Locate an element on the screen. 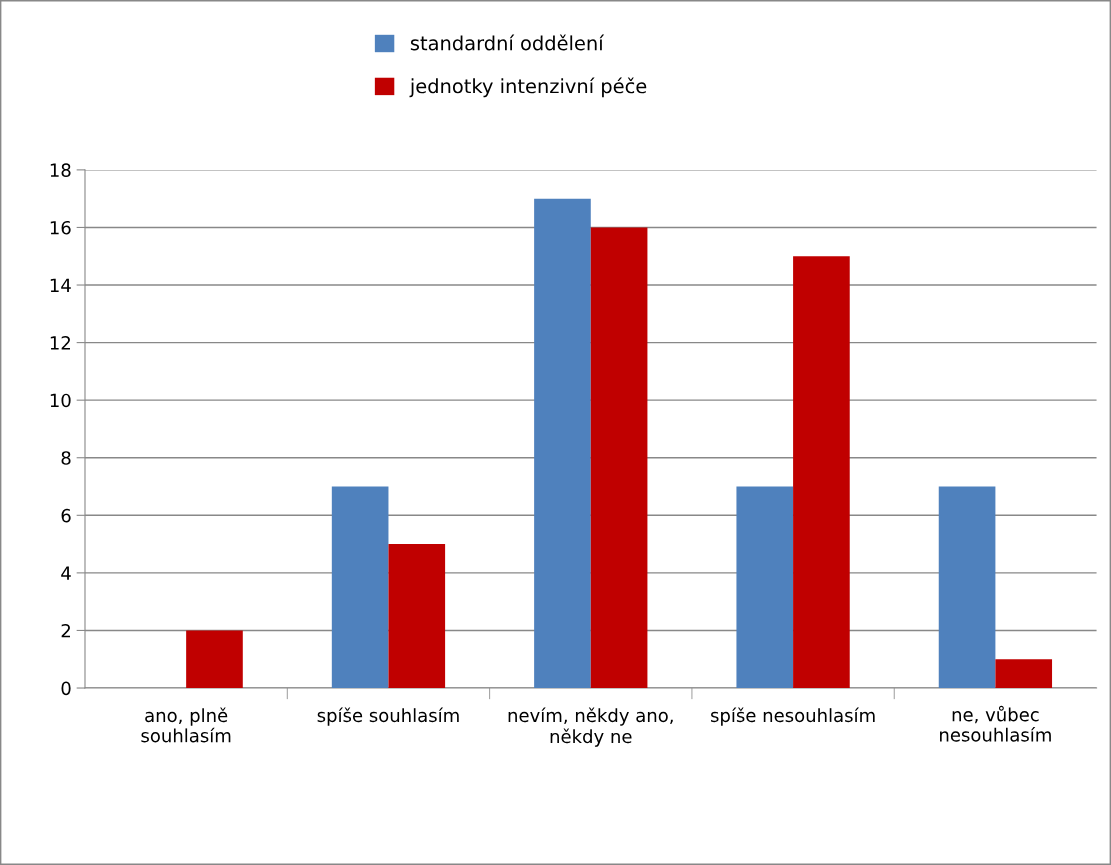  x-tick-label: ano, plně souhlasím is located at coordinates (186, 725).